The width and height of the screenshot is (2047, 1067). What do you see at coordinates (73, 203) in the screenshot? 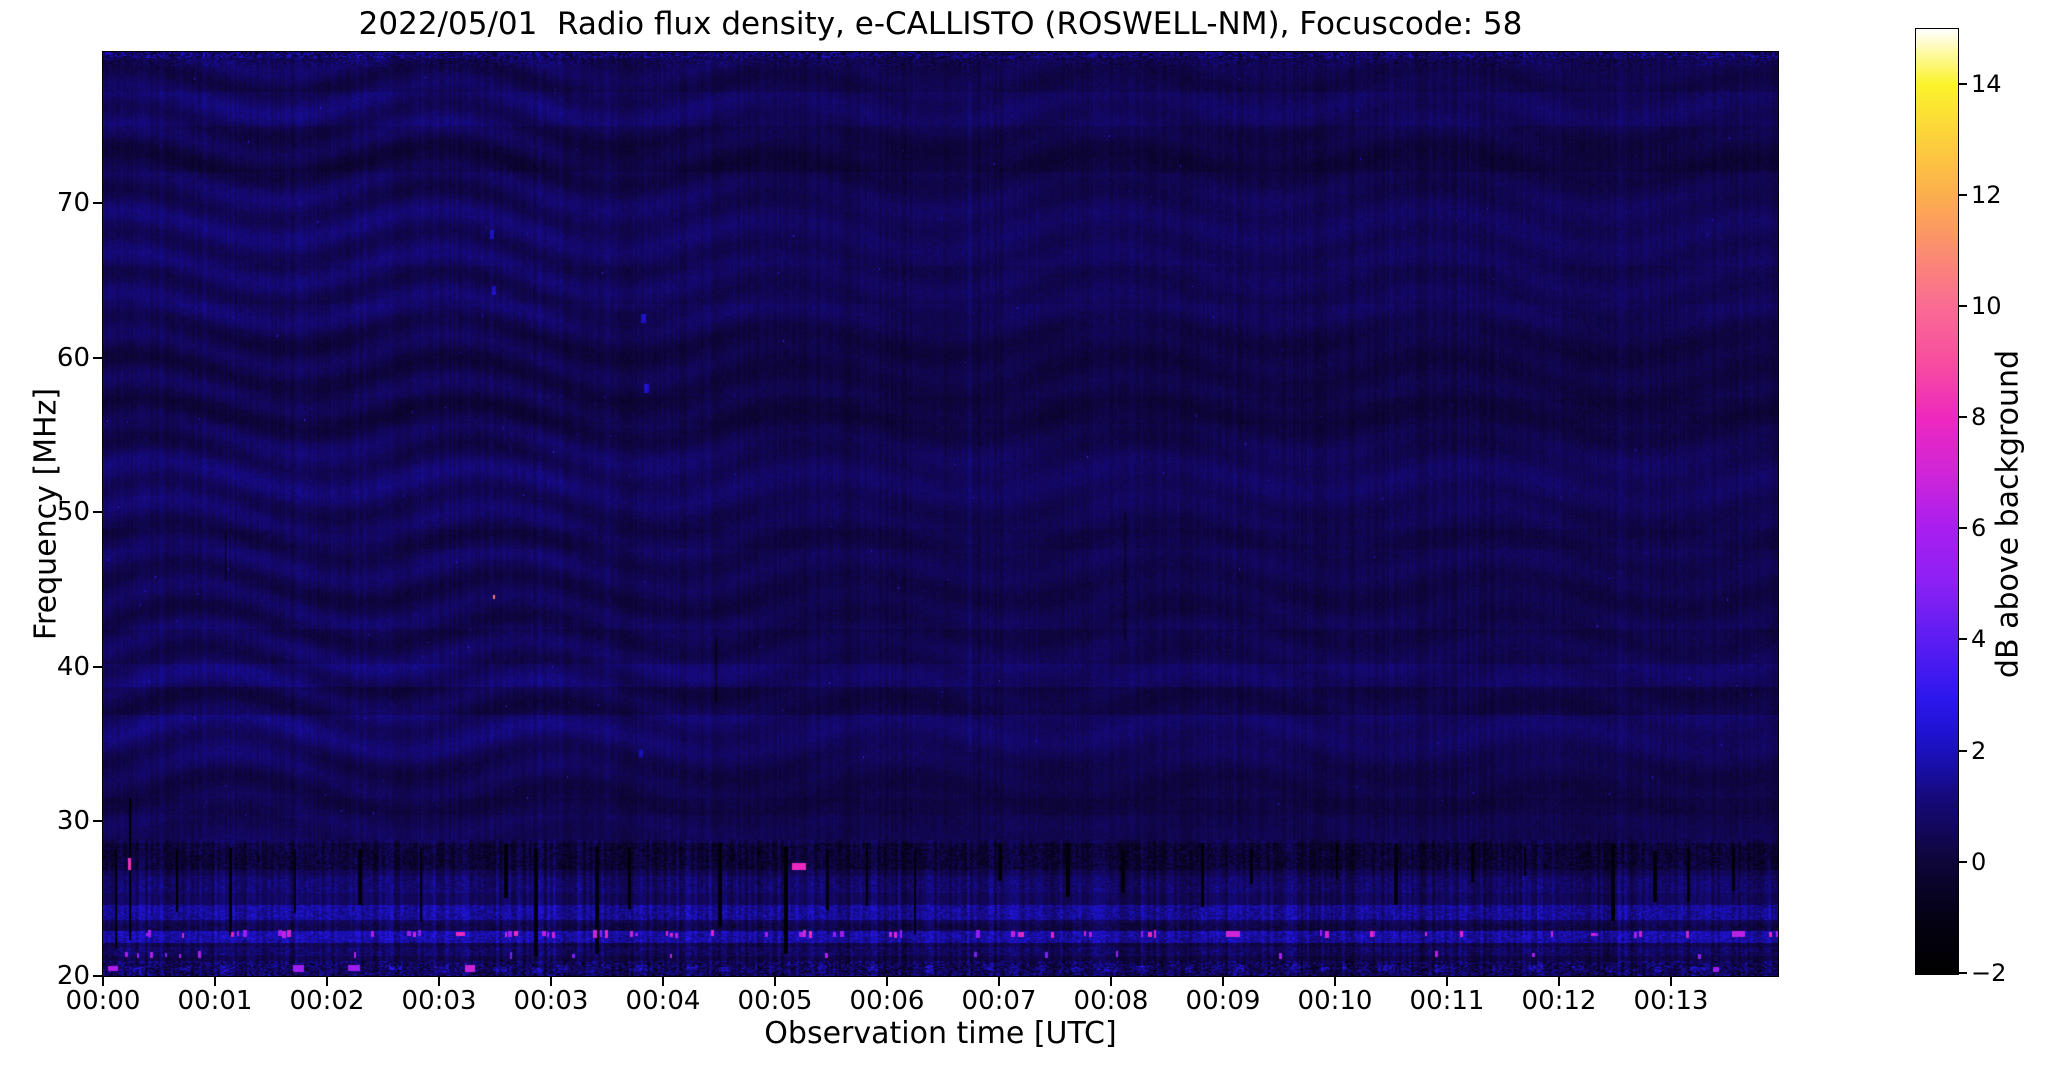
I see `y-tick-label: 70` at bounding box center [73, 203].